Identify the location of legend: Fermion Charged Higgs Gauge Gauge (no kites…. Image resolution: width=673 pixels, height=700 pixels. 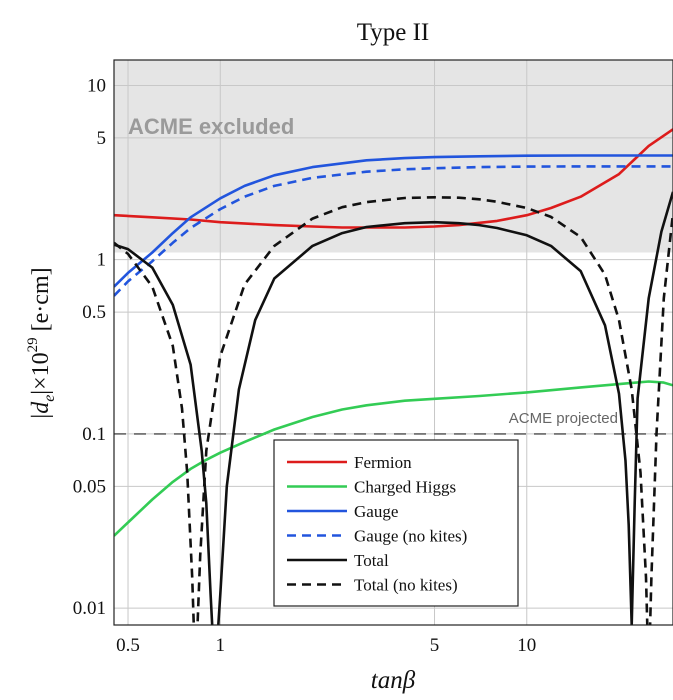
(396, 523).